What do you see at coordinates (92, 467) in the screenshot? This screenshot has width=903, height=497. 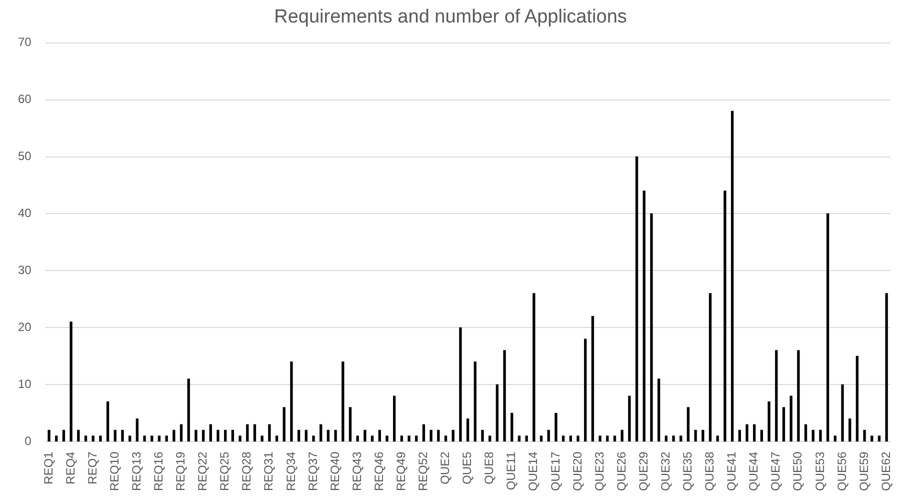 I see `x-tick-label: REQ7` at bounding box center [92, 467].